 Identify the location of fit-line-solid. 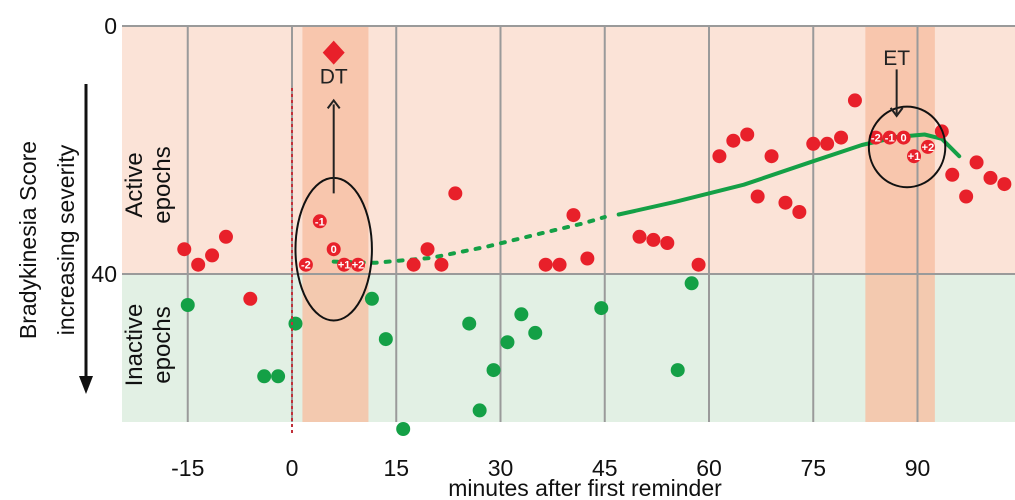
(789, 174).